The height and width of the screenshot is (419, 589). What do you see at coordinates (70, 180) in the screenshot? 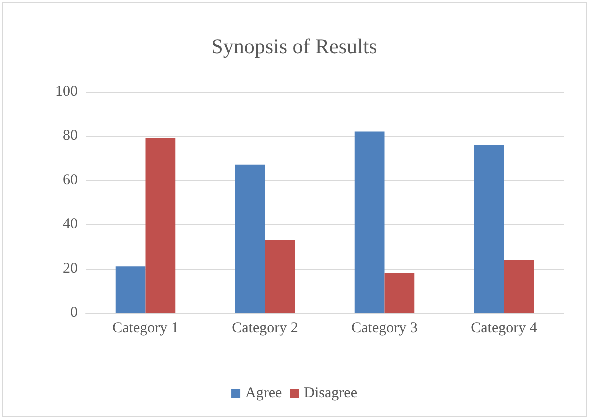
I see `y-tick-label: 60` at bounding box center [70, 180].